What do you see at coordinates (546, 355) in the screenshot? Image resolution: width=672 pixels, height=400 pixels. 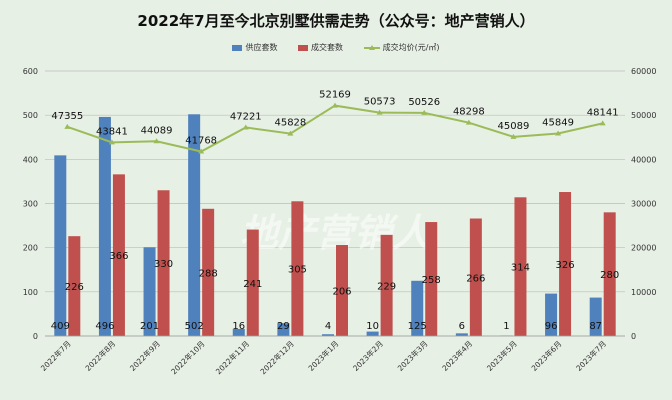 I see `x-tick-label: 2023年6月` at bounding box center [546, 355].